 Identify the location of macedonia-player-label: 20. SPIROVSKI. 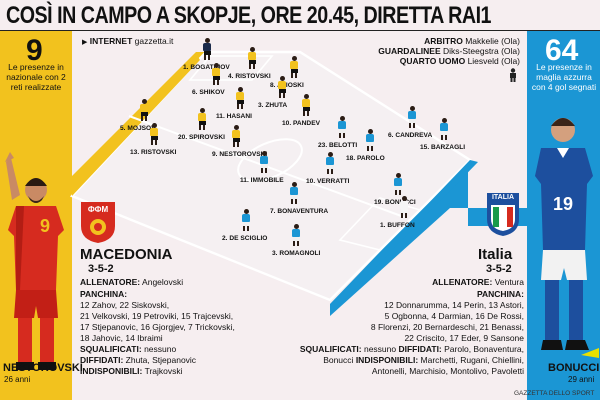
(201, 137).